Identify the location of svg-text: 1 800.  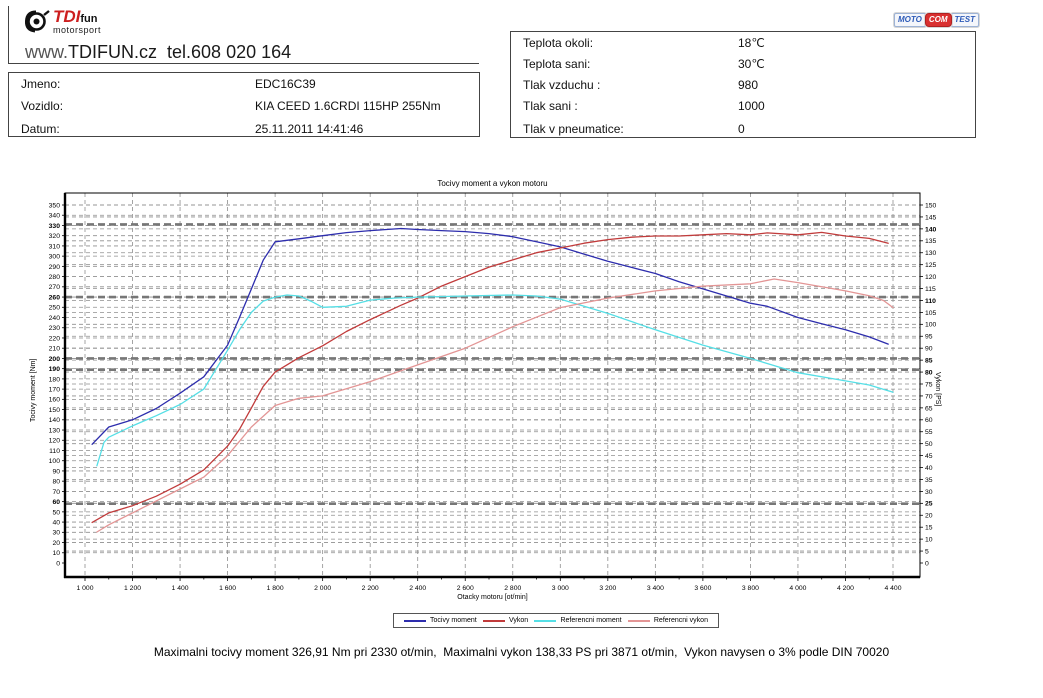
(275, 588).